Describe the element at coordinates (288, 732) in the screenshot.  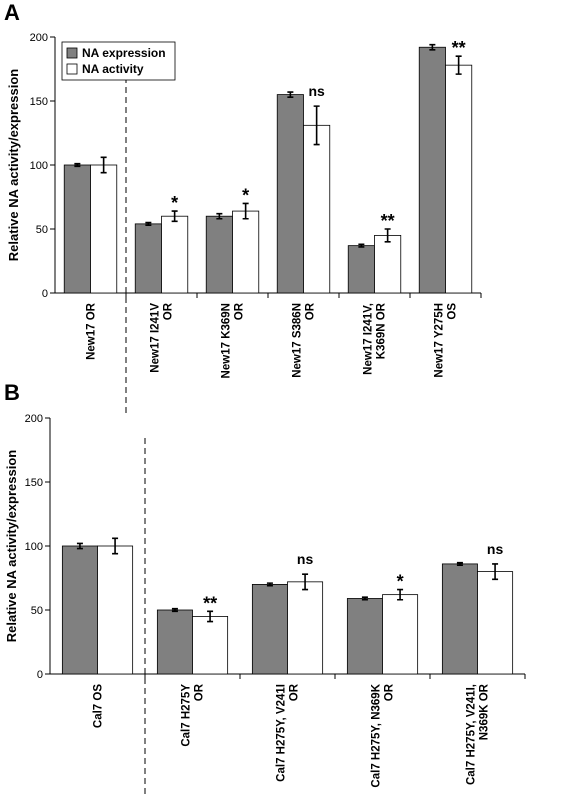
I see `x-tick-label: Cal7 H275Y, V241IOR` at that location.